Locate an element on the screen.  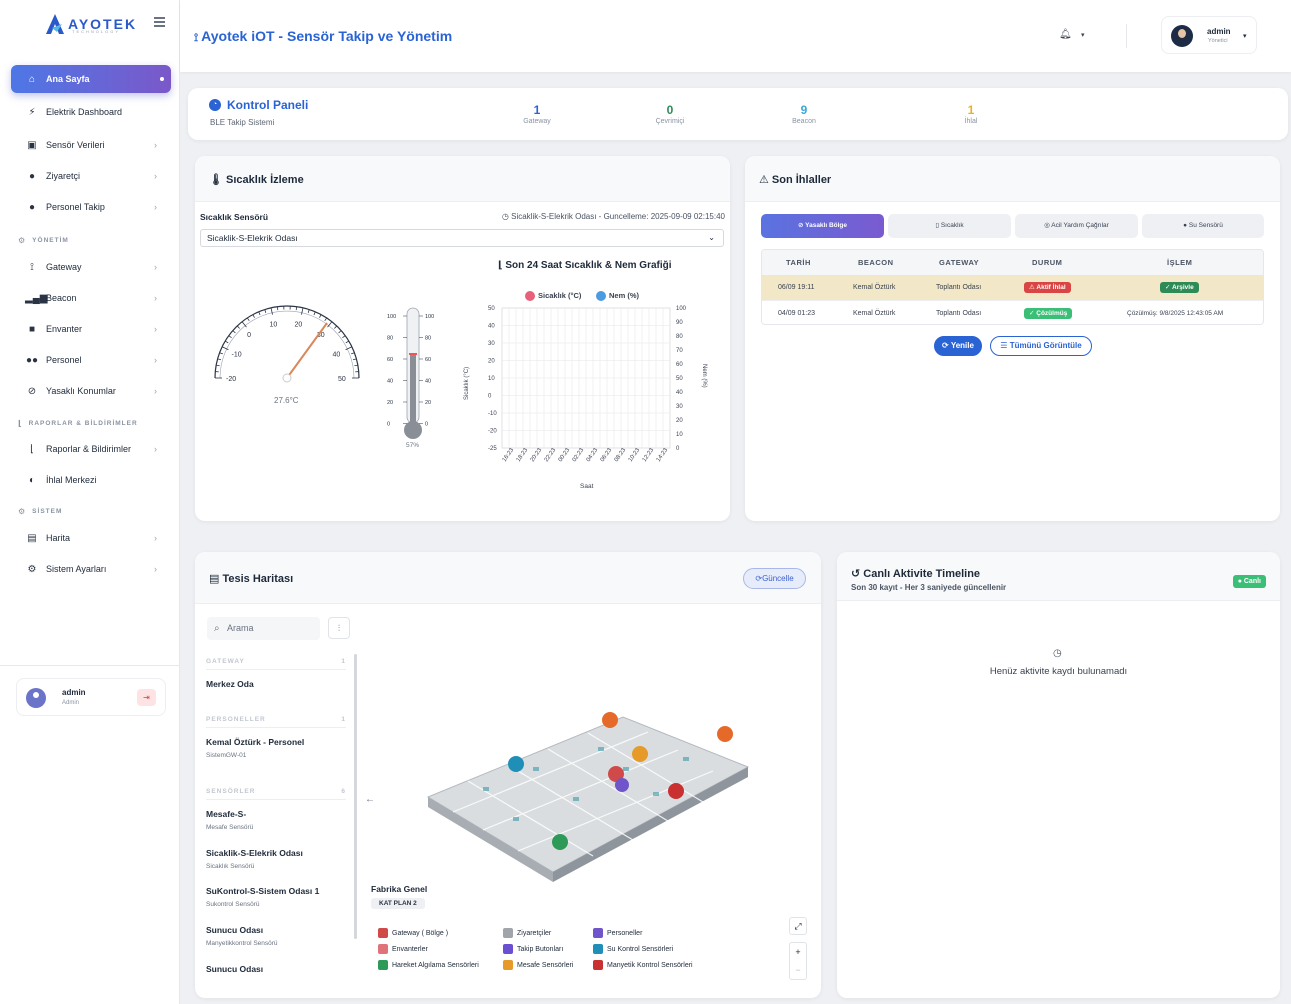
view-all-button: ☰ Tümünü Görüntüle is located at coordinates (1041, 346).